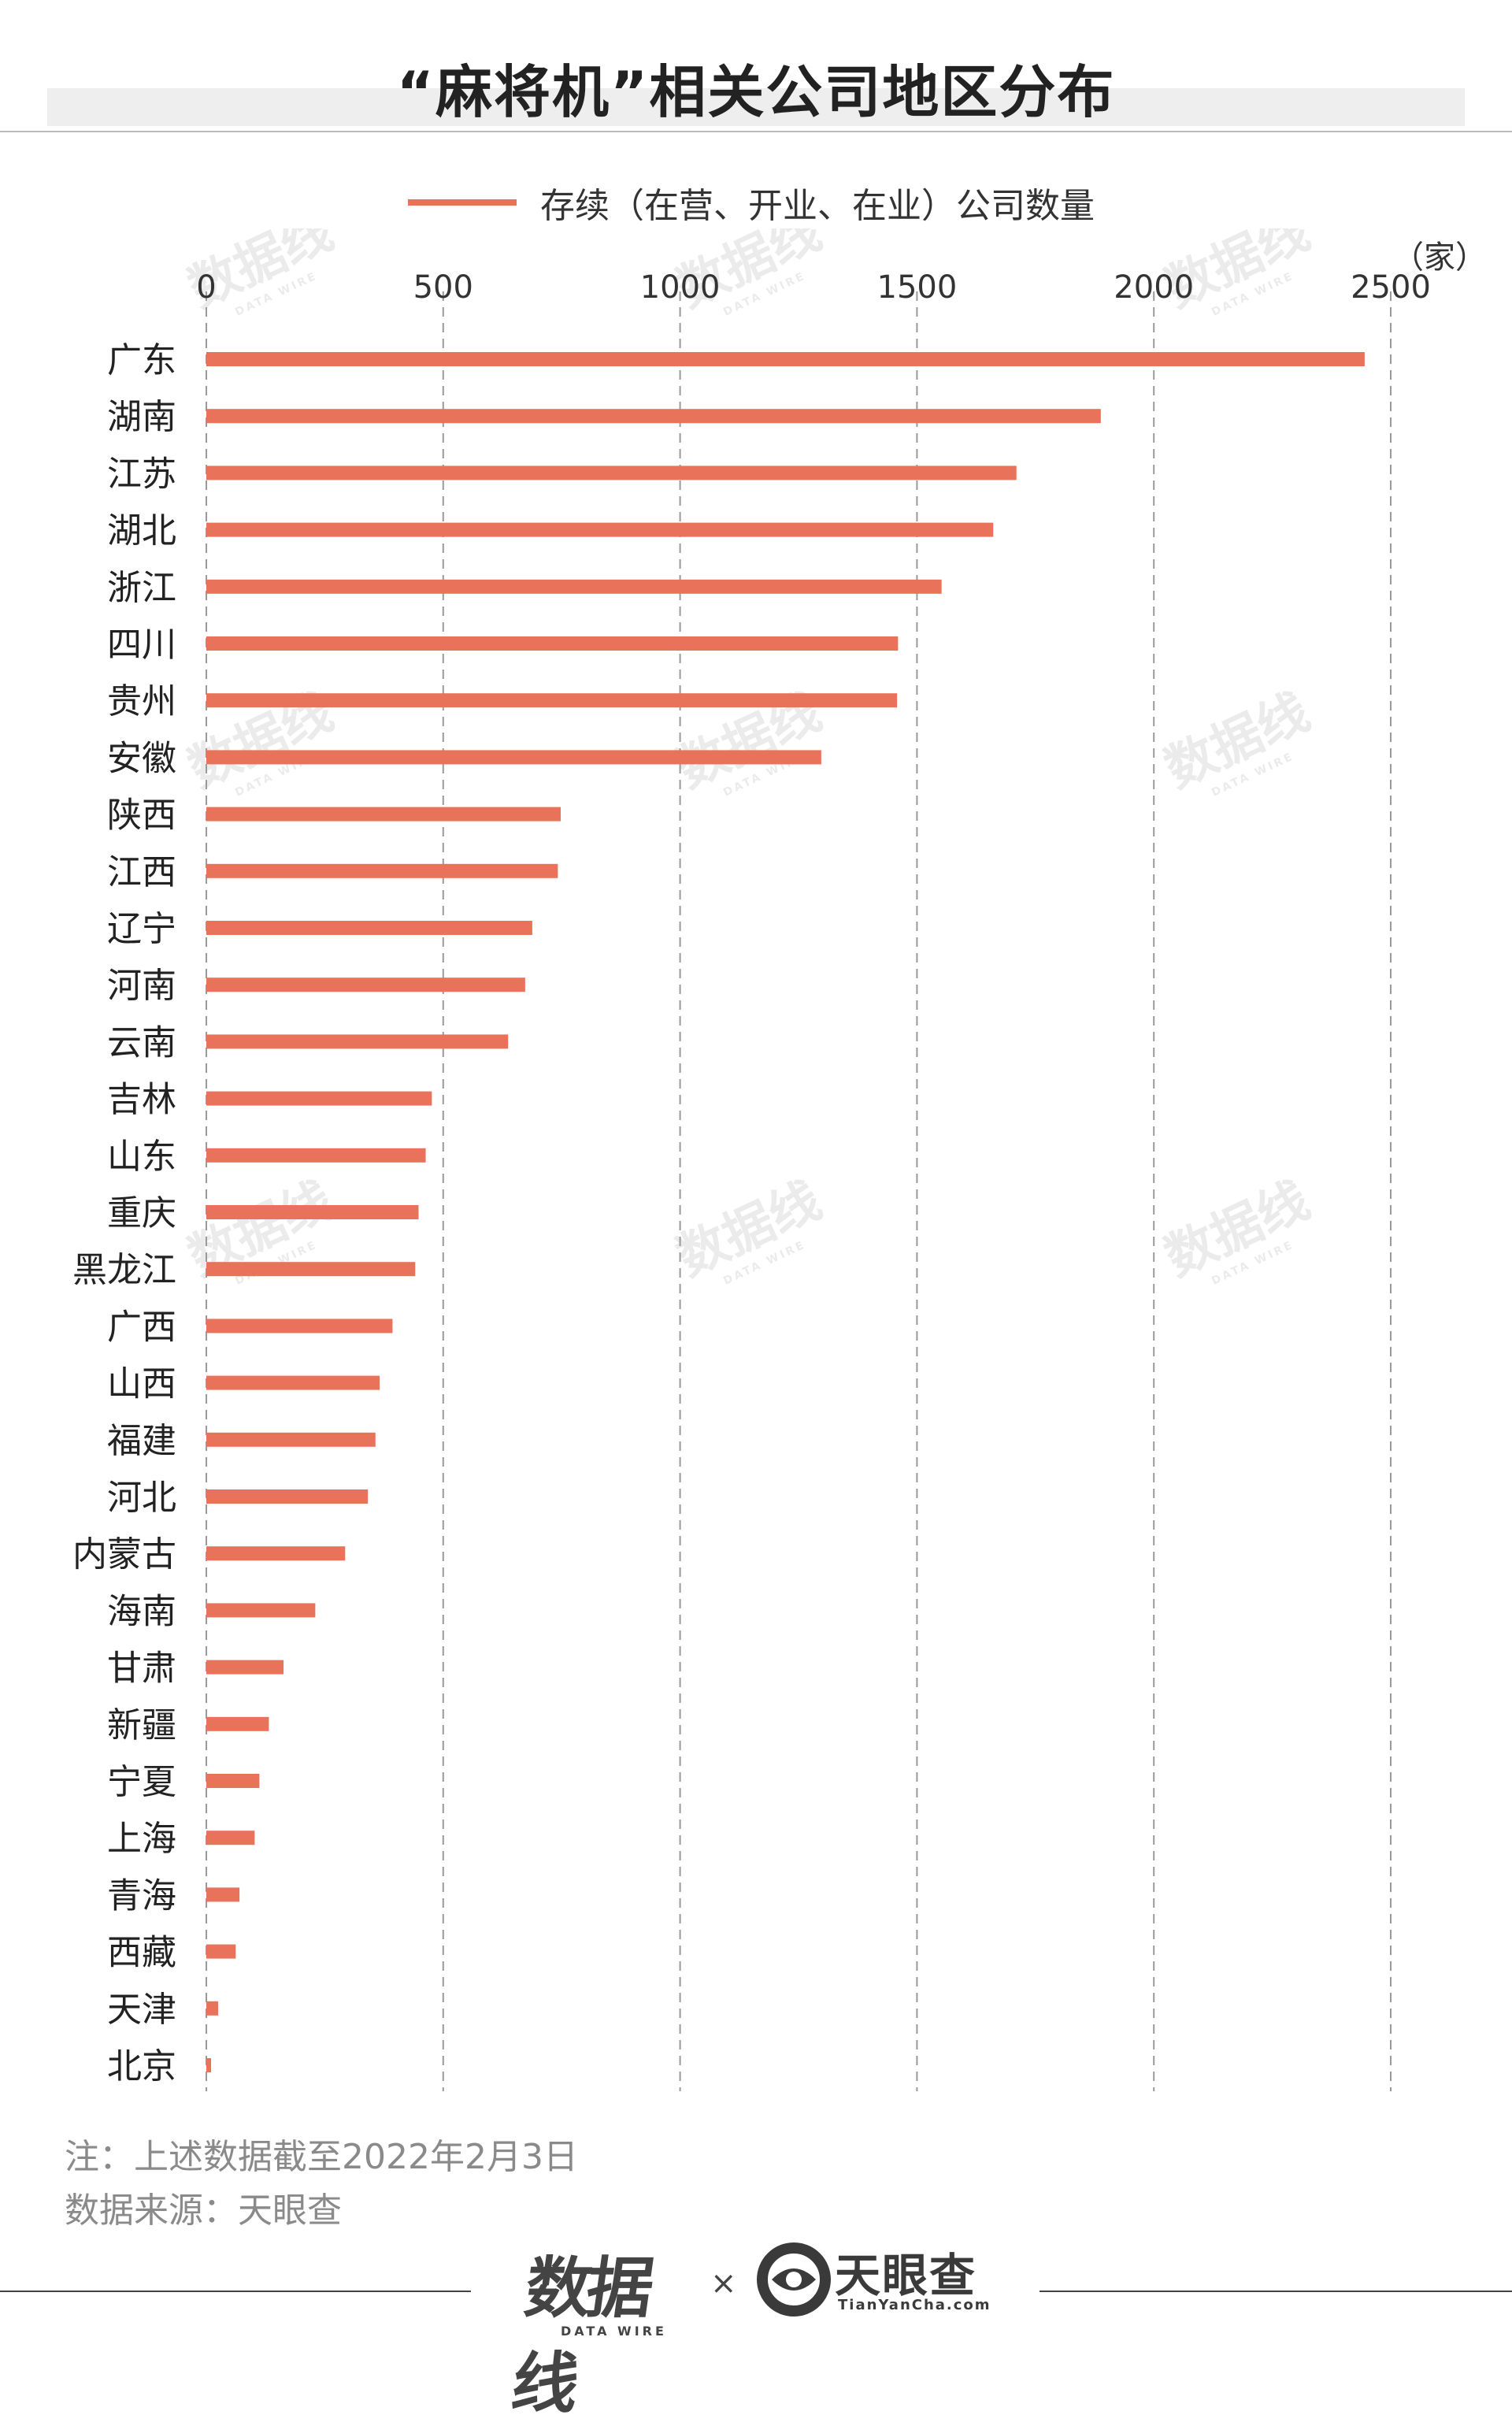 The height and width of the screenshot is (2426, 1512). I want to click on category-label: 新疆, so click(141, 1725).